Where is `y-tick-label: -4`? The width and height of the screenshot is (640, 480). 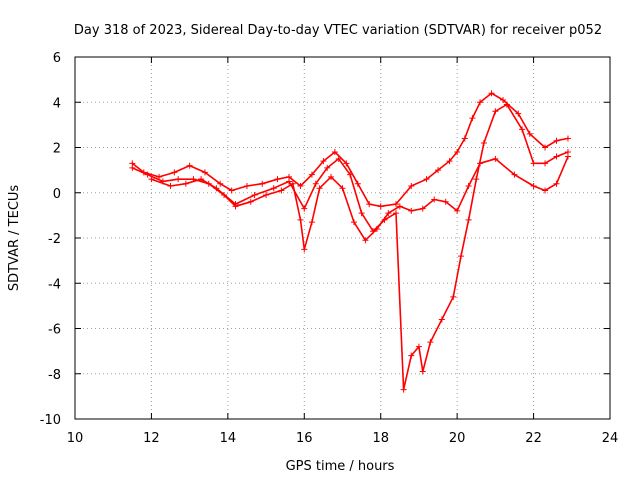
y-tick-label: -4 is located at coordinates (54, 284).